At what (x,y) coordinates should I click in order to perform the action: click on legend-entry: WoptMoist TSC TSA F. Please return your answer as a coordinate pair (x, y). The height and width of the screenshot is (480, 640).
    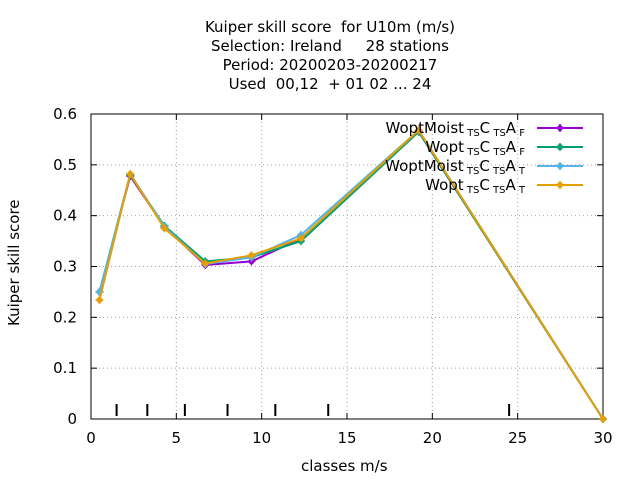
    Looking at the image, I should click on (457, 129).